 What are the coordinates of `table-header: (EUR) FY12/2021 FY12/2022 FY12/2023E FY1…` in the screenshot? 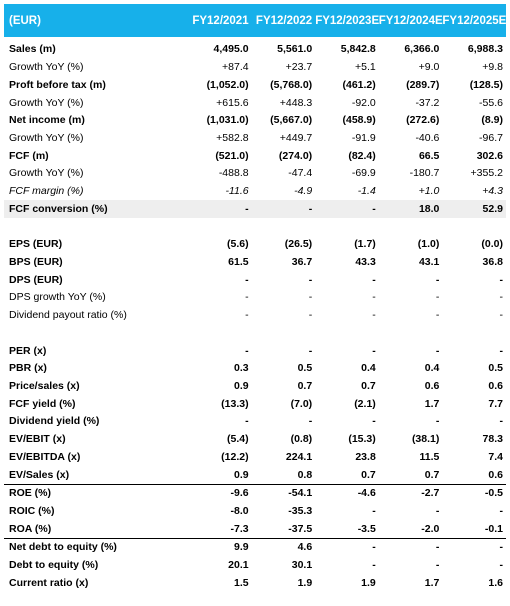 It's located at (255, 20).